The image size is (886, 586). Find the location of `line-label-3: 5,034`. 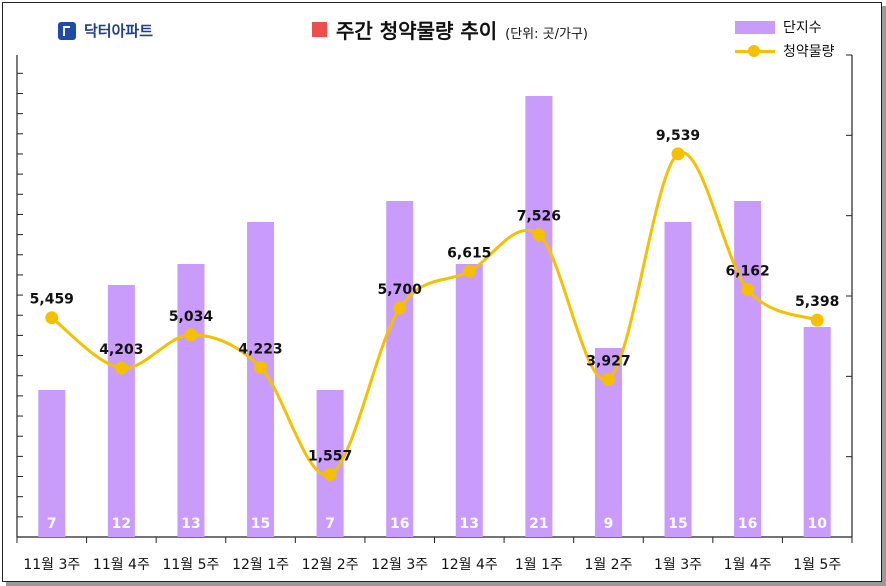

line-label-3: 5,034 is located at coordinates (191, 317).